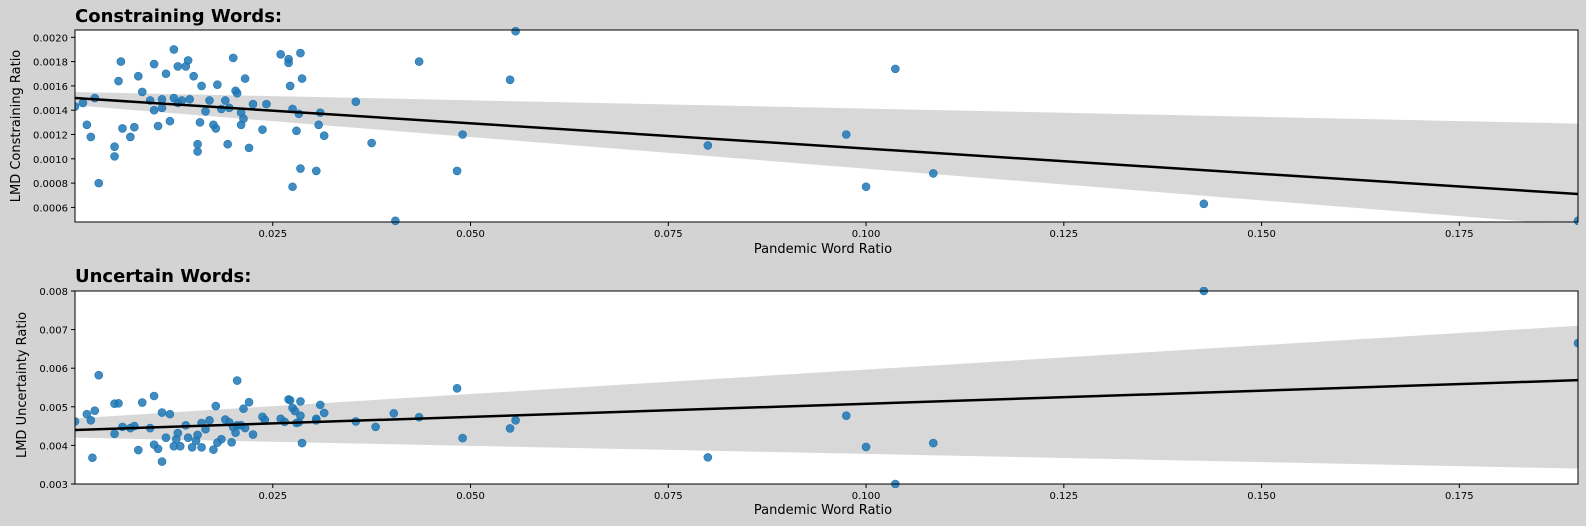  What do you see at coordinates (50, 87) in the screenshot?
I see `constraining-y-tick-label: 0.0016` at bounding box center [50, 87].